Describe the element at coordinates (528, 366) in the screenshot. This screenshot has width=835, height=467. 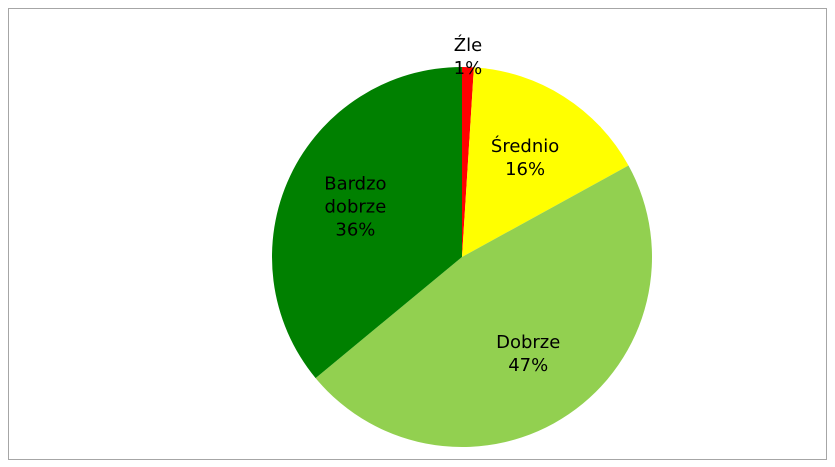
I see `label-value: 47%` at that location.